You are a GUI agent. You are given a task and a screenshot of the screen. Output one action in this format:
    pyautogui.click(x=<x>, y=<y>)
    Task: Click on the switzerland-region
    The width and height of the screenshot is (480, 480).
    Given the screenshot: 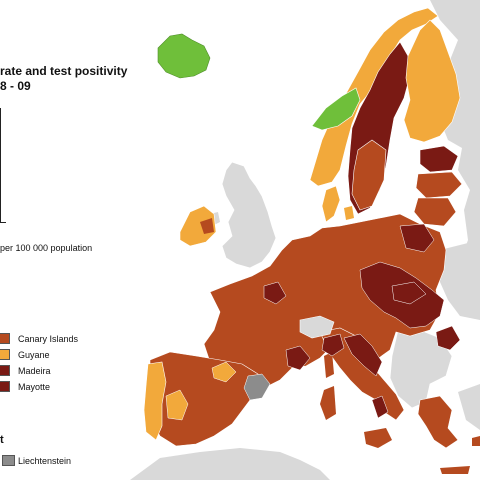 What is the action you would take?
    pyautogui.click(x=317, y=327)
    